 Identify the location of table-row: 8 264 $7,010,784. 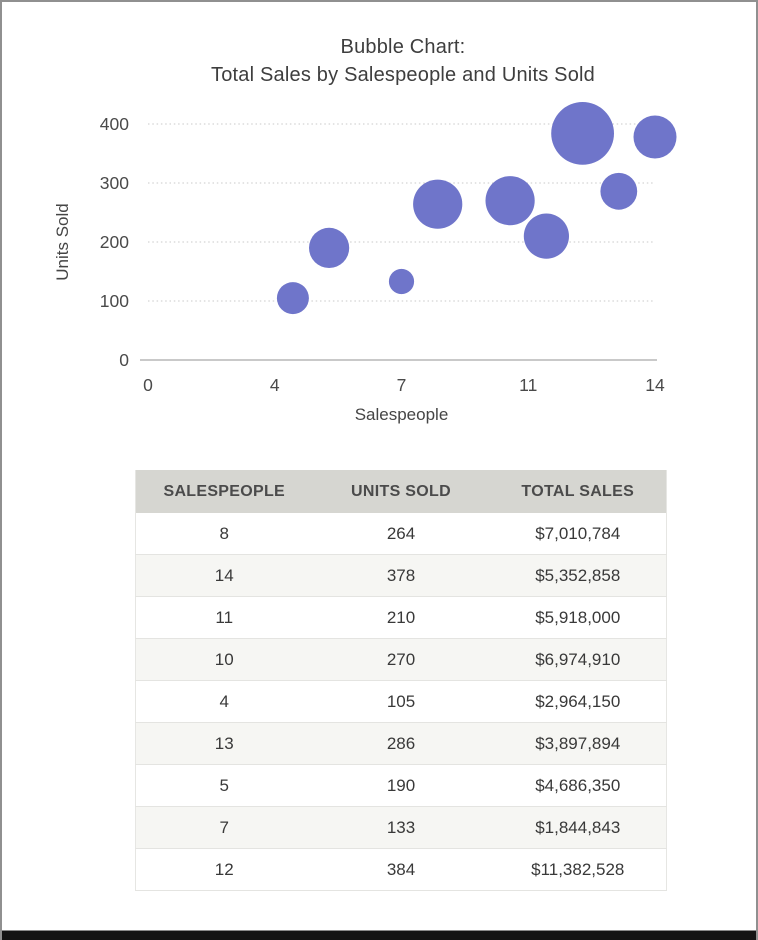
(401, 534).